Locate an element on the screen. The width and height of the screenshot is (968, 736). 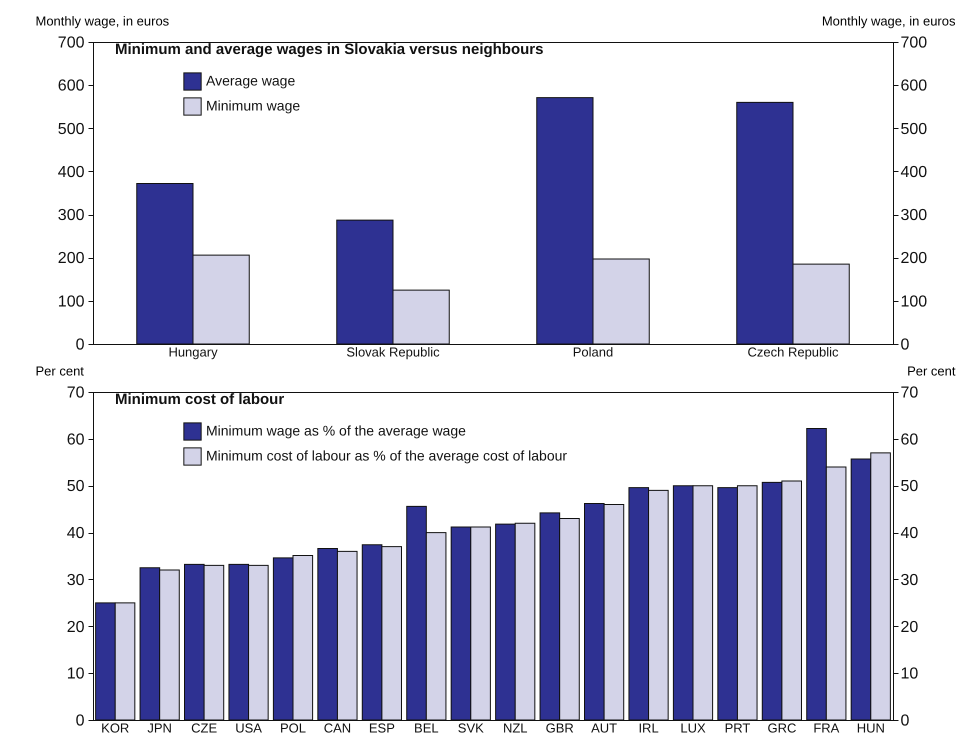
x-tick-label: PRT is located at coordinates (737, 728).